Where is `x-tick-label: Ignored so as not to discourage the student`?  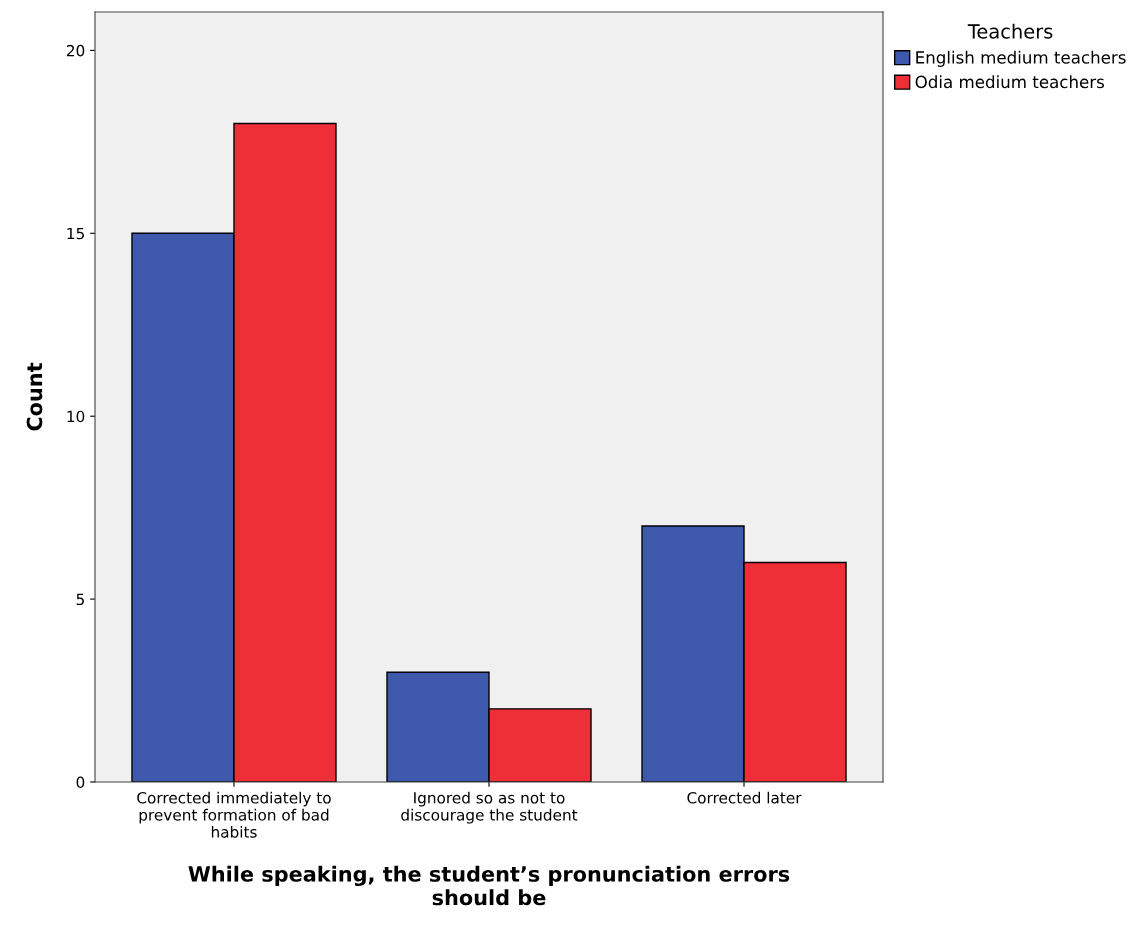
x-tick-label: Ignored so as not to discourage the student is located at coordinates (489, 807).